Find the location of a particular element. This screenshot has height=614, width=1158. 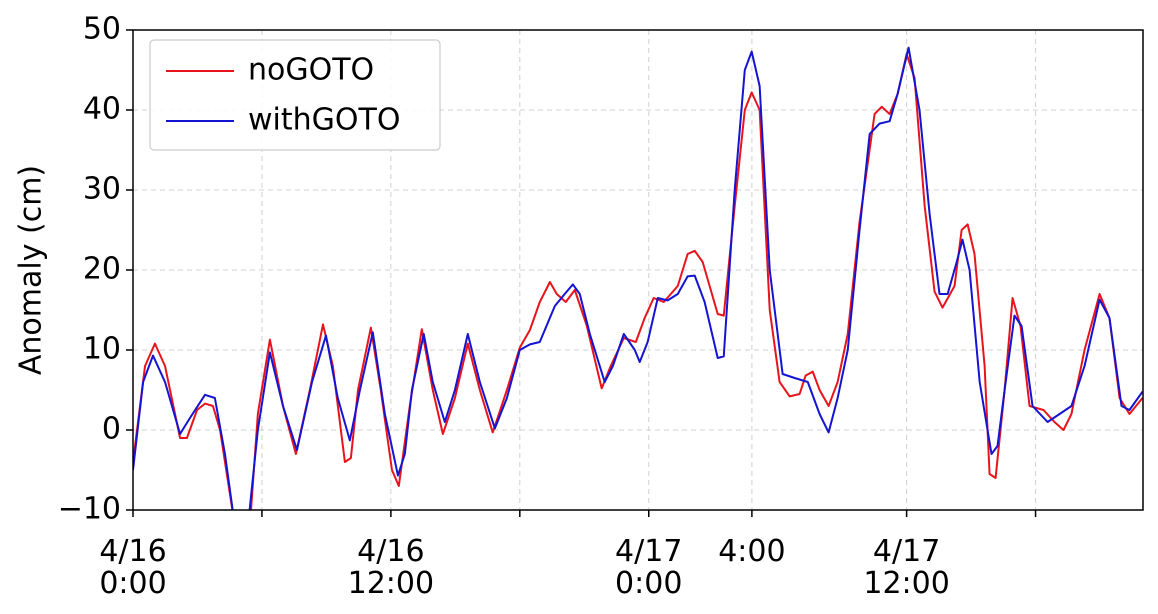

y-tick-label: 40 is located at coordinates (102, 109).